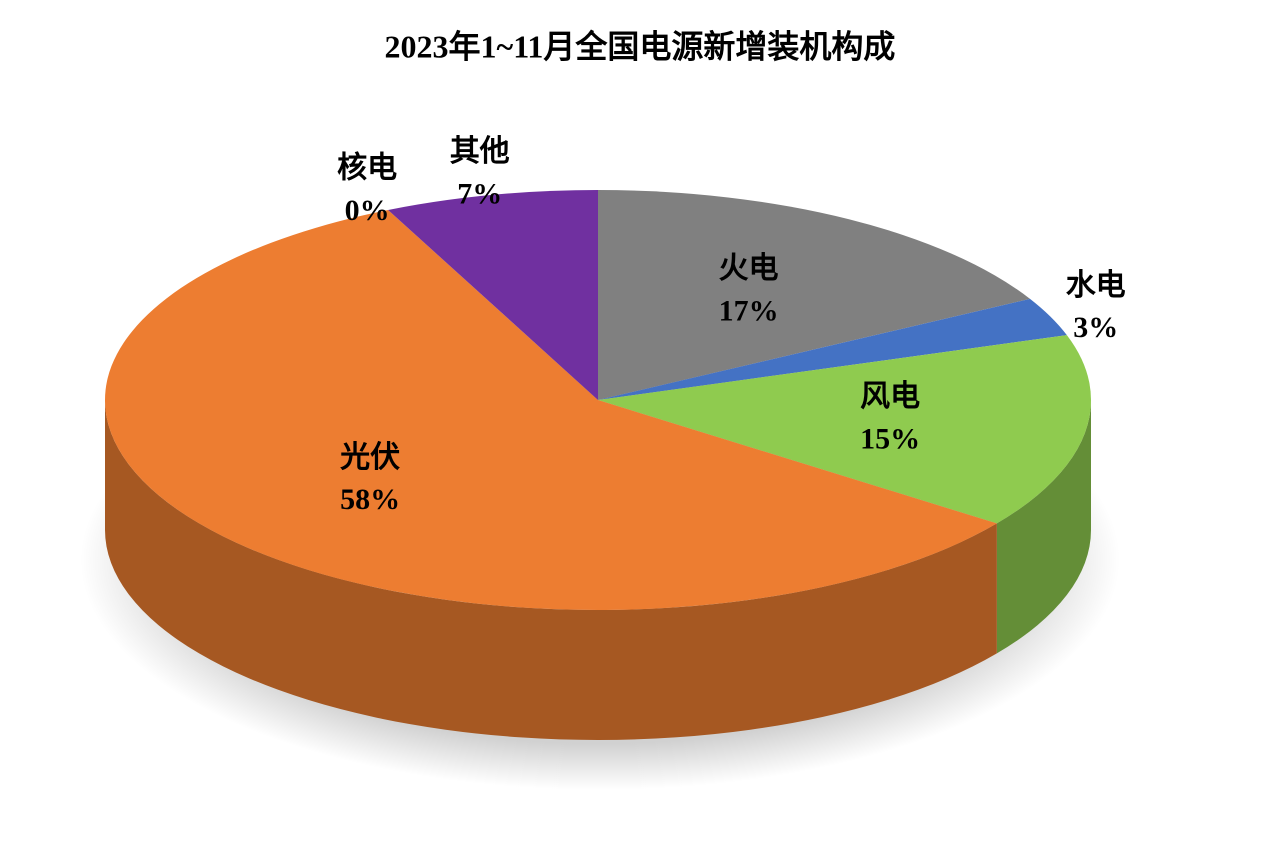 The image size is (1280, 846). I want to click on slice-side, so click(1043, 527).